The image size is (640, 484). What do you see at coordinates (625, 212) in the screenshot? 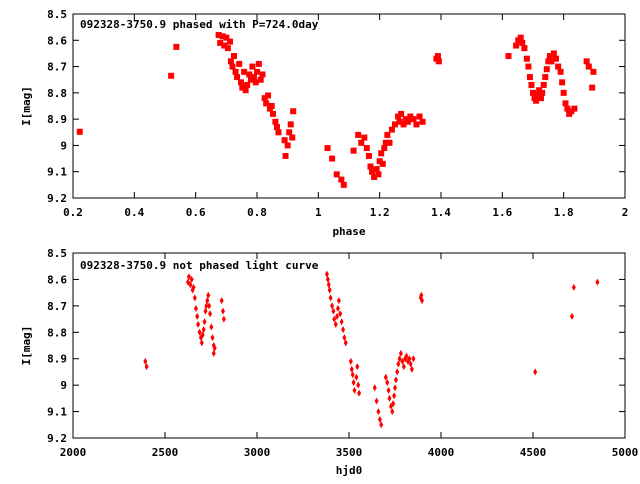
I see `x-tick-label: 2` at bounding box center [625, 212].